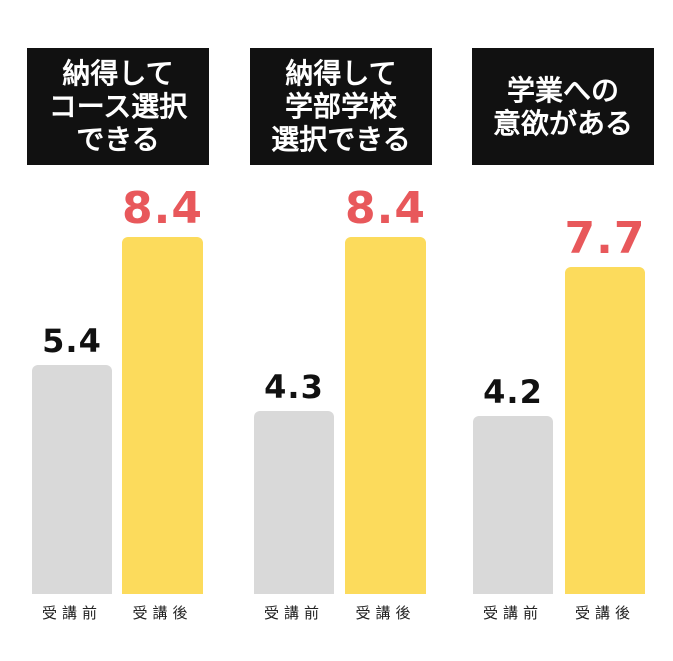 This screenshot has height=661, width=673. What do you see at coordinates (341, 106) in the screenshot?
I see `group-title-2: 納得して 学部学校 選択できる` at bounding box center [341, 106].